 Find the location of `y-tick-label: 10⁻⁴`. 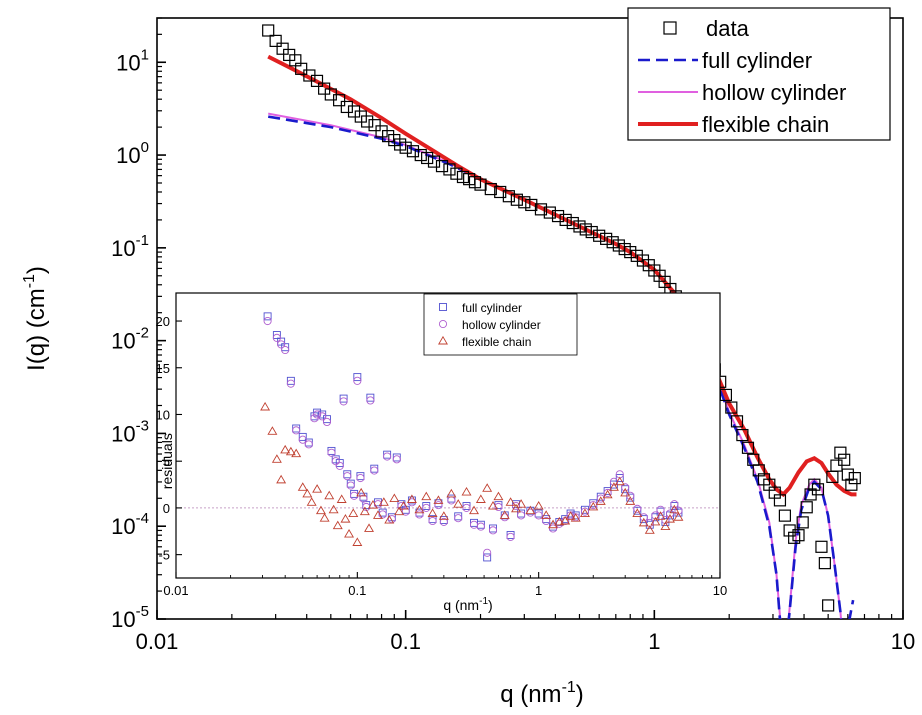

y-tick-label: 10⁻⁴ is located at coordinates (130, 524).